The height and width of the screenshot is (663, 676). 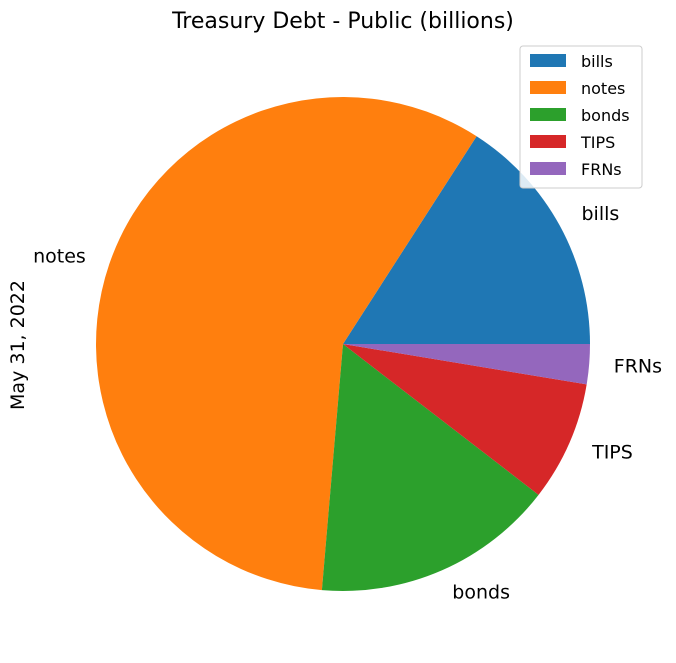 What do you see at coordinates (548, 114) in the screenshot?
I see `legend-swatch-bonds` at bounding box center [548, 114].